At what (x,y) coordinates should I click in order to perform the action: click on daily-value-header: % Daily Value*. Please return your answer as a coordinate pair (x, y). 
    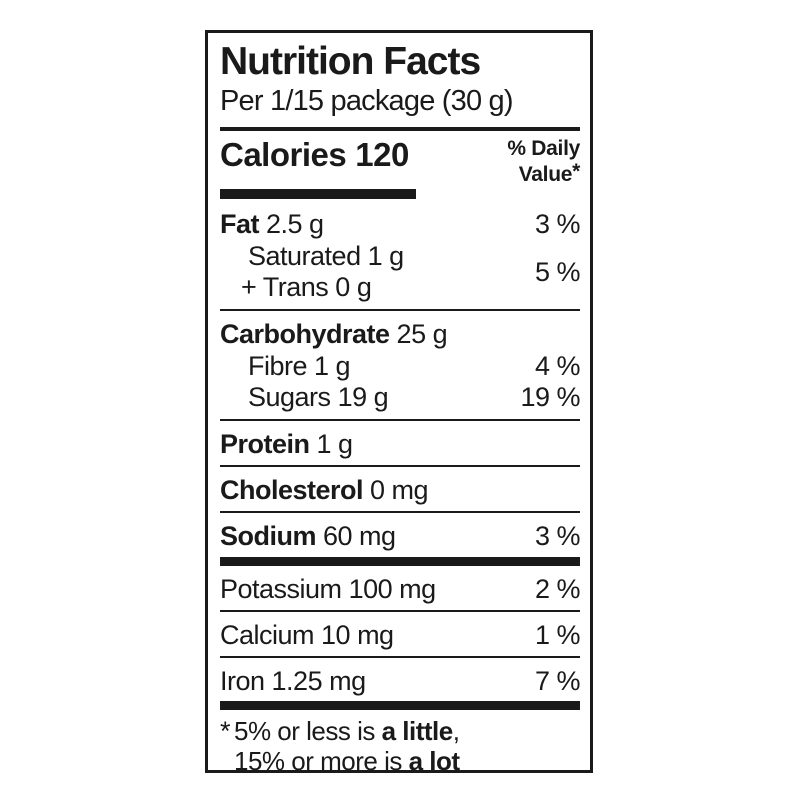
    Looking at the image, I should click on (543, 161).